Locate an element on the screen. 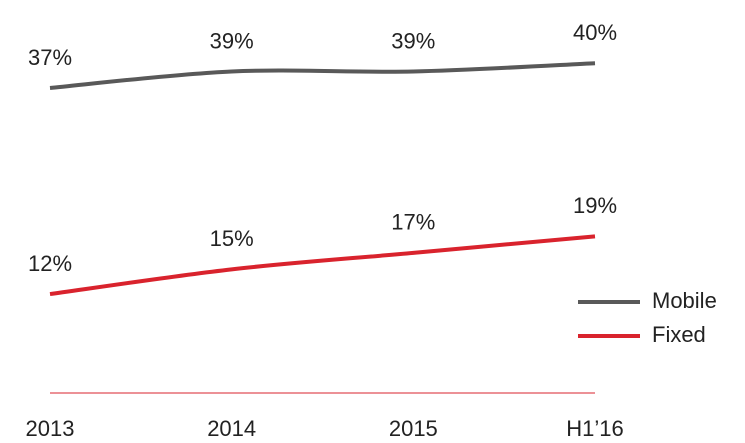 This screenshot has width=745, height=443. x-tick-label: 2013 is located at coordinates (50, 428).